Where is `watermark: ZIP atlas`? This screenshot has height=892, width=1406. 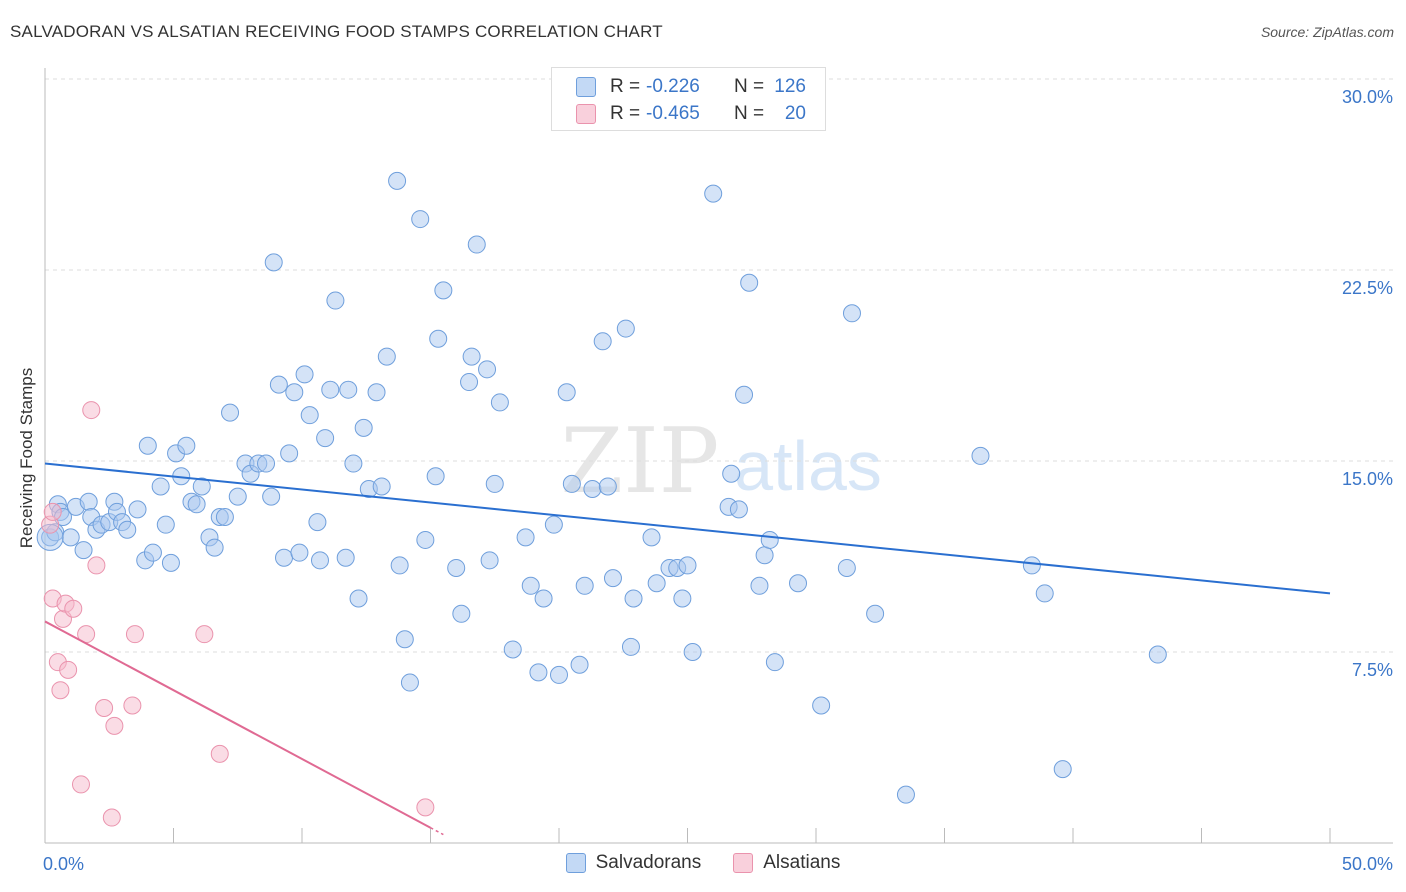 watermark: ZIP atlas is located at coordinates (721, 461).